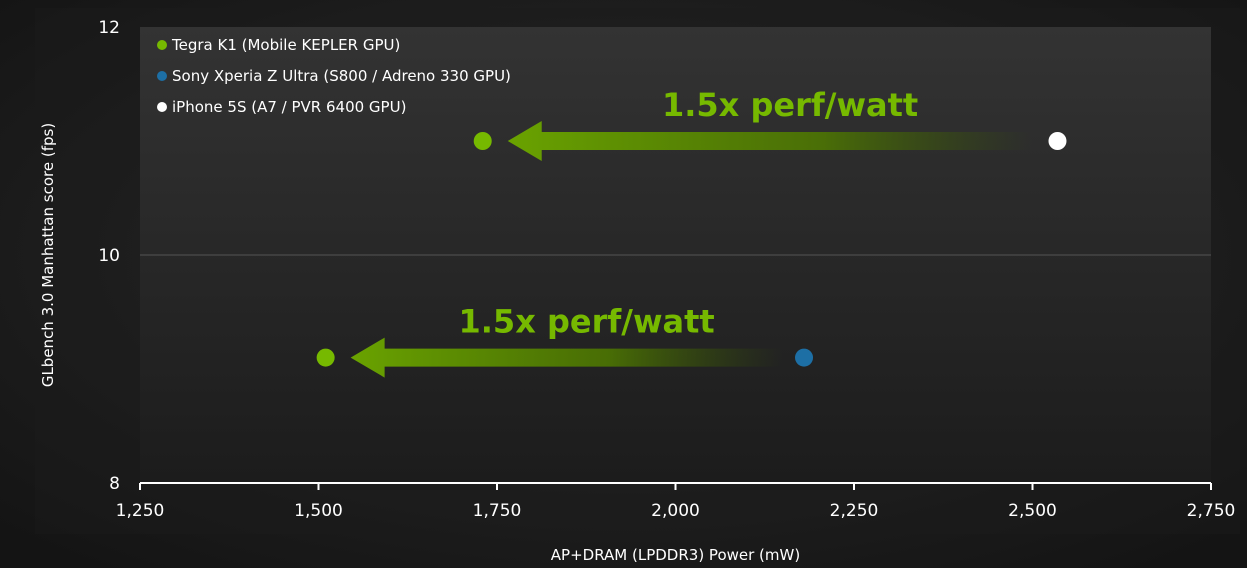 The image size is (1247, 573). I want to click on x-tick-label: 1,500, so click(318, 511).